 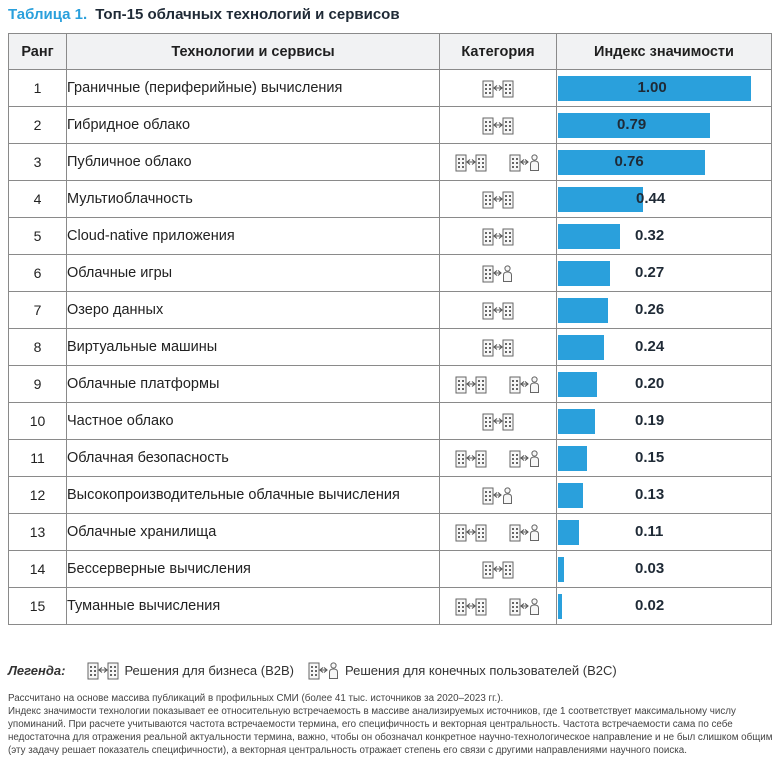 I want to click on table-row: 6 Облачные игры 0.27, so click(x=390, y=273).